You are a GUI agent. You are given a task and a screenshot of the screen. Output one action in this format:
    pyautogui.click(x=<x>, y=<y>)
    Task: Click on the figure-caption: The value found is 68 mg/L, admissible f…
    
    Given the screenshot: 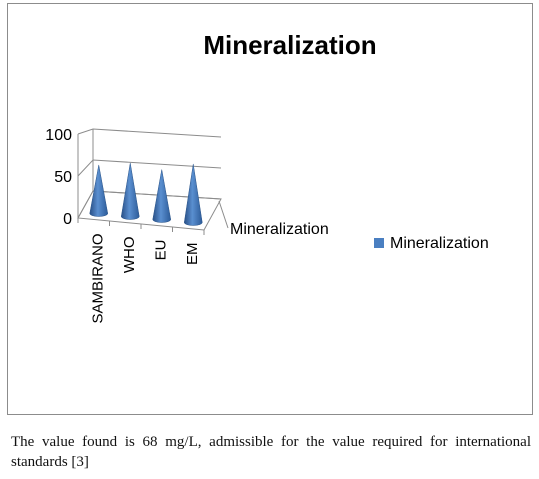 What is the action you would take?
    pyautogui.click(x=271, y=452)
    